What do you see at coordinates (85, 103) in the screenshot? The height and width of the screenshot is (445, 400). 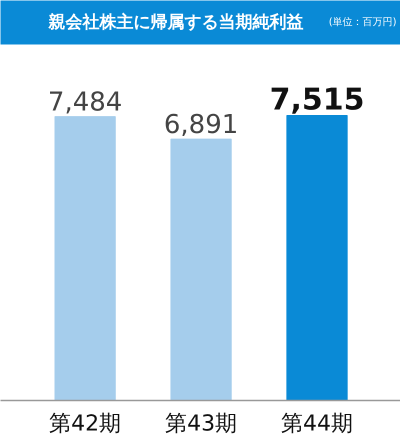 I see `data-label: 7,484` at bounding box center [85, 103].